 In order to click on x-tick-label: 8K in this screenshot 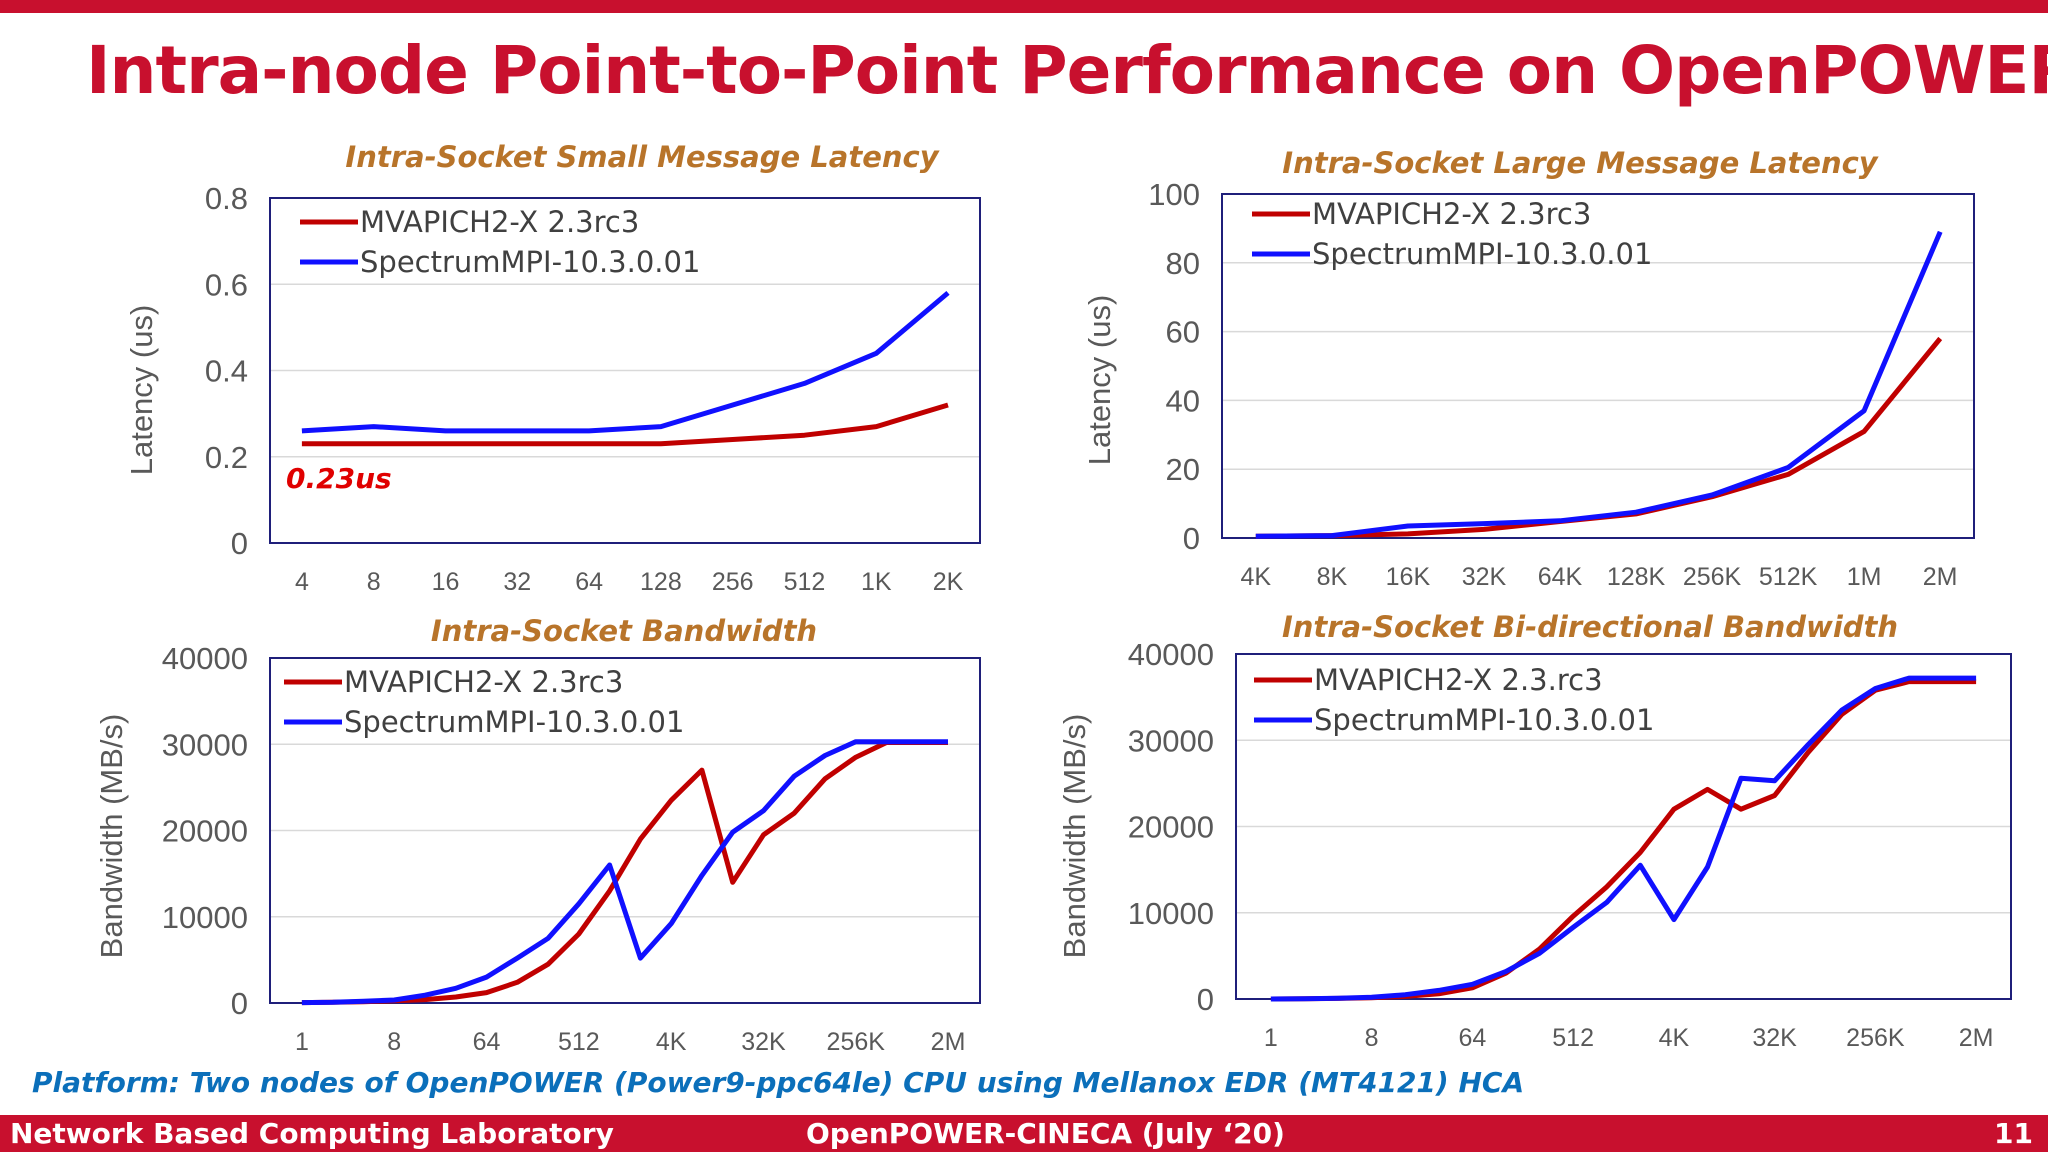, I will do `click(1332, 577)`.